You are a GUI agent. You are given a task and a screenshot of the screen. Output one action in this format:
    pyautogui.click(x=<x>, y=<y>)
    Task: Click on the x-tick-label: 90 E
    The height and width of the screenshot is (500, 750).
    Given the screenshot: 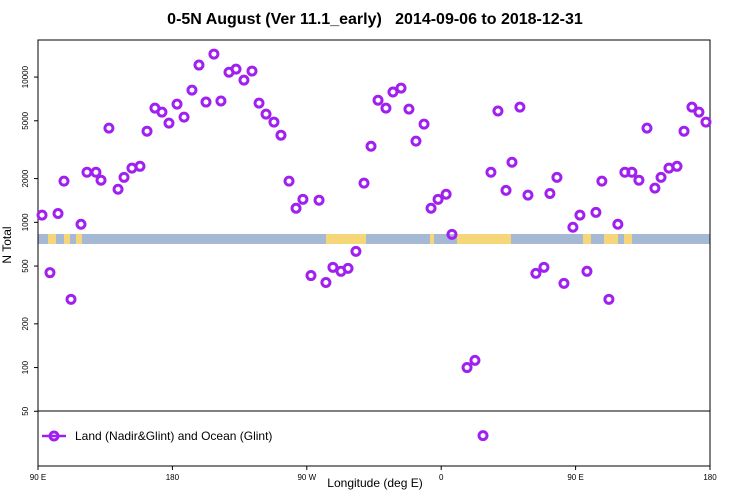 What is the action you would take?
    pyautogui.click(x=38, y=477)
    